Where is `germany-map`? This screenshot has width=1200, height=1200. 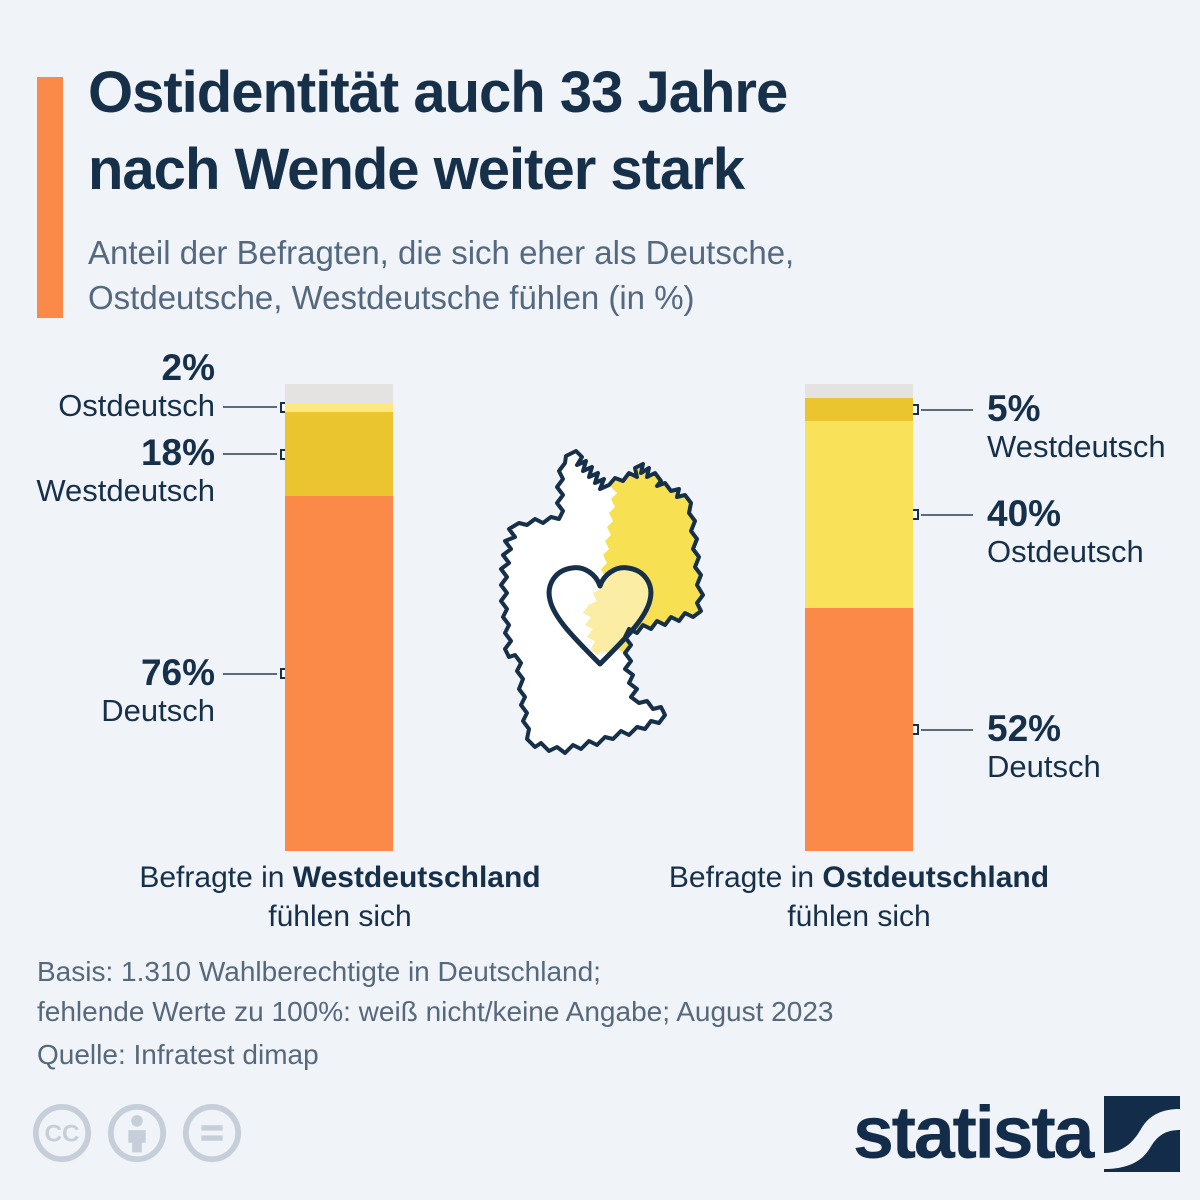
germany-map is located at coordinates (602, 602).